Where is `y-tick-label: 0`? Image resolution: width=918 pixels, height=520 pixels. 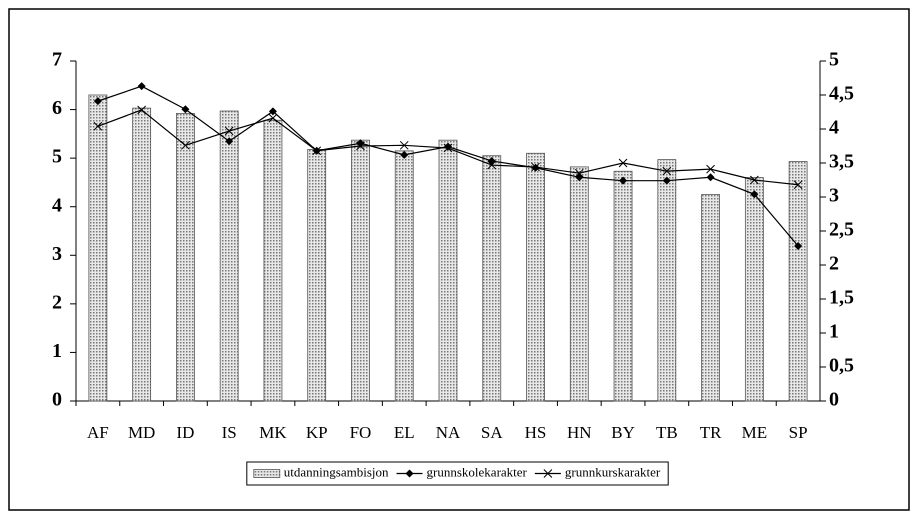 y-tick-label: 0 is located at coordinates (57, 400).